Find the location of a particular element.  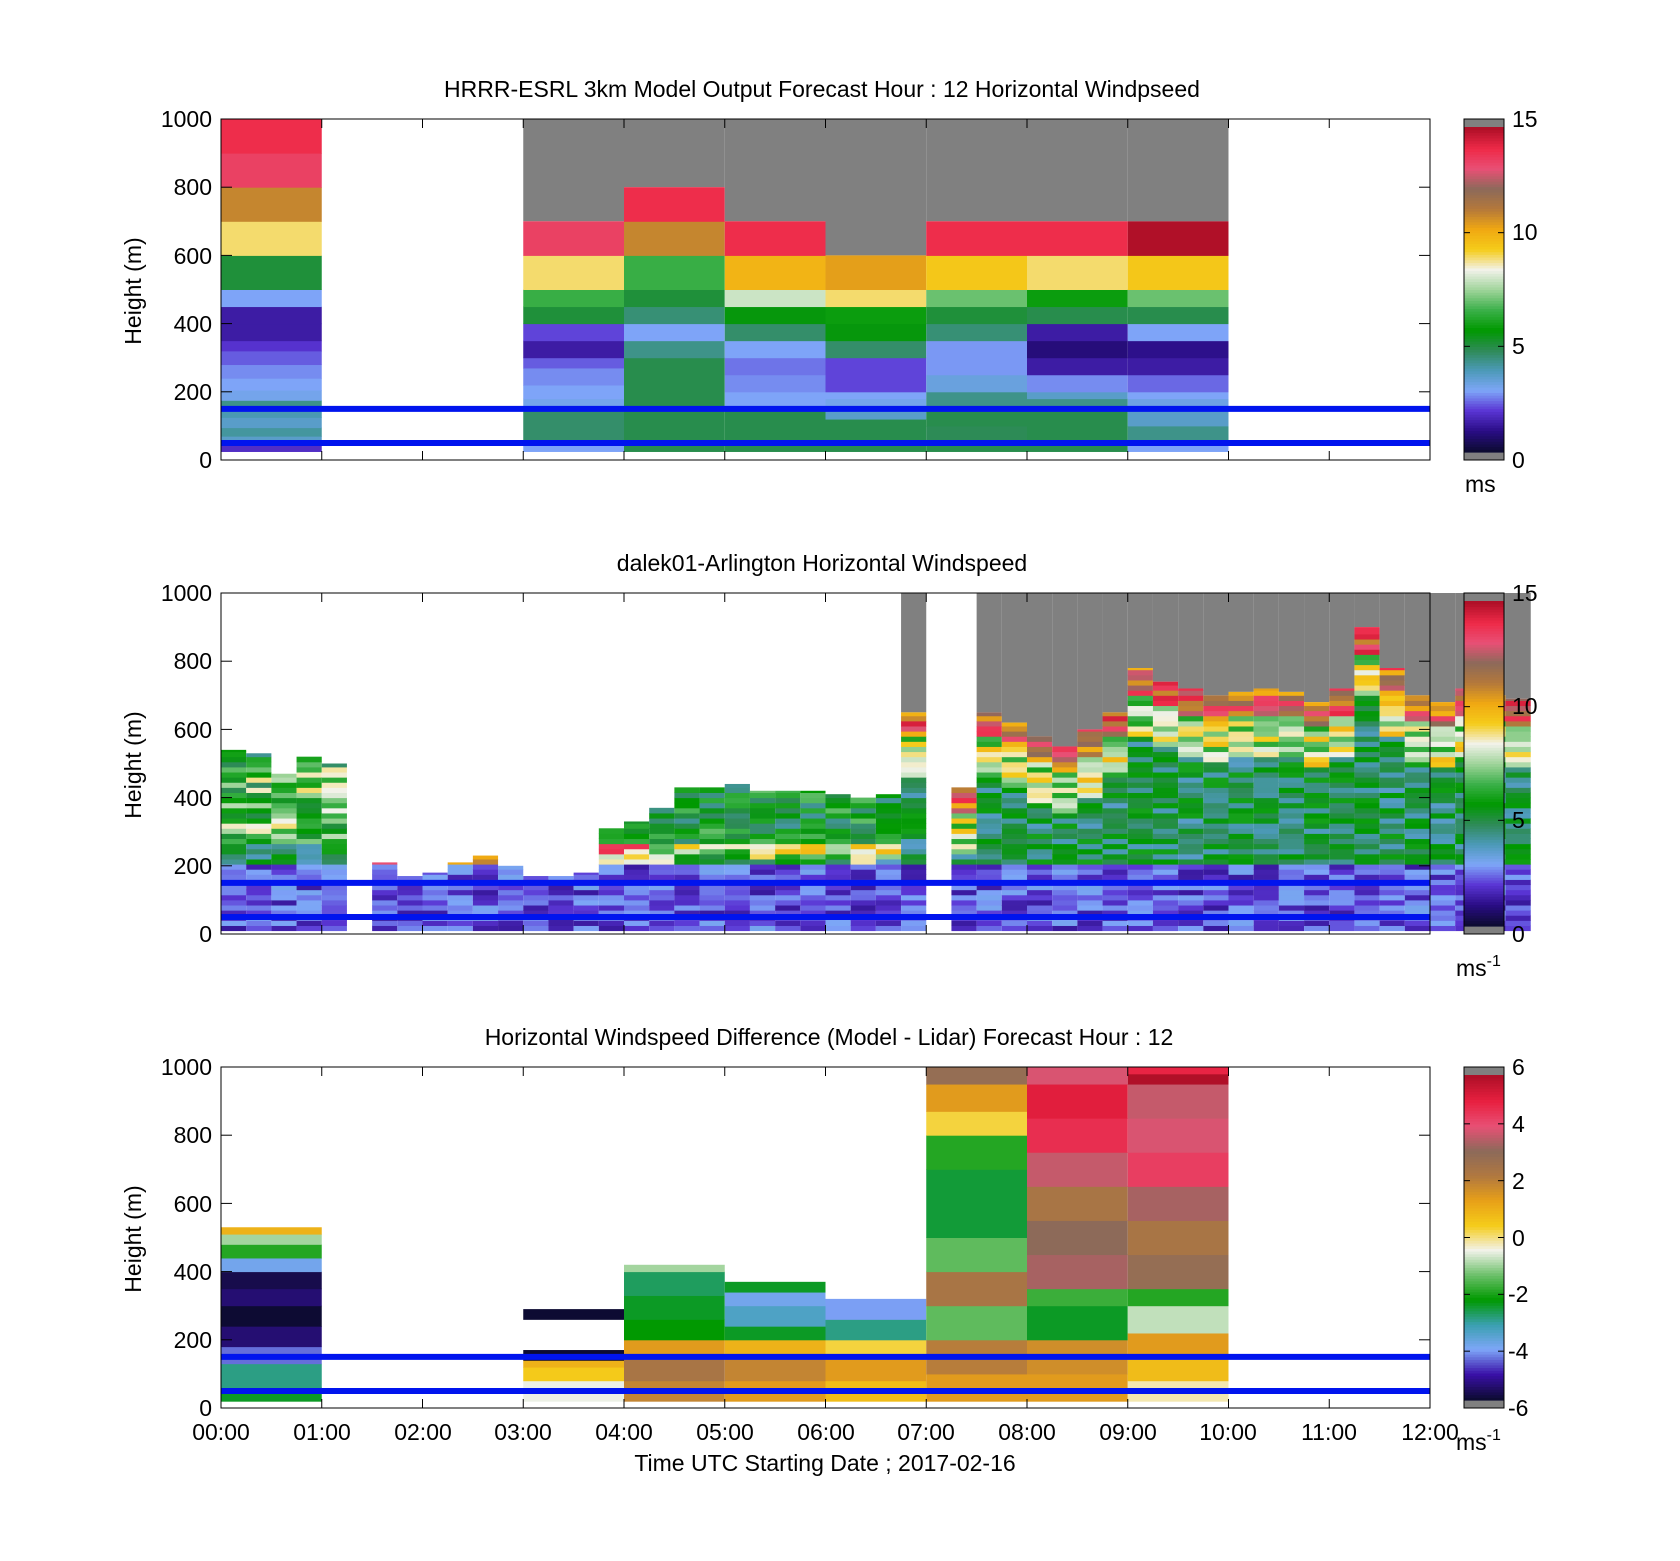

ytick-label: 1000 is located at coordinates (186, 1067).